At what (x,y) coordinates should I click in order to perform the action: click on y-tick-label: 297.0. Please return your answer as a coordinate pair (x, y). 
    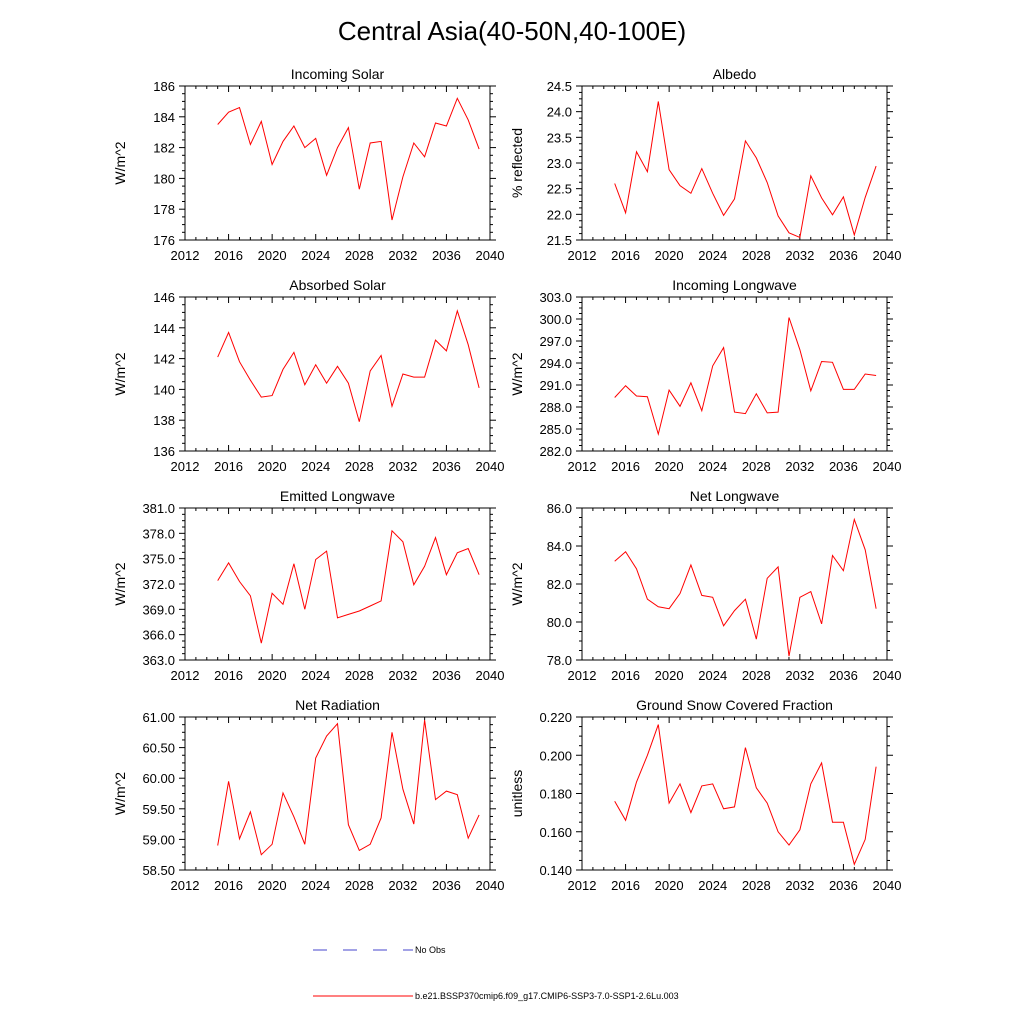
    Looking at the image, I should click on (555, 341).